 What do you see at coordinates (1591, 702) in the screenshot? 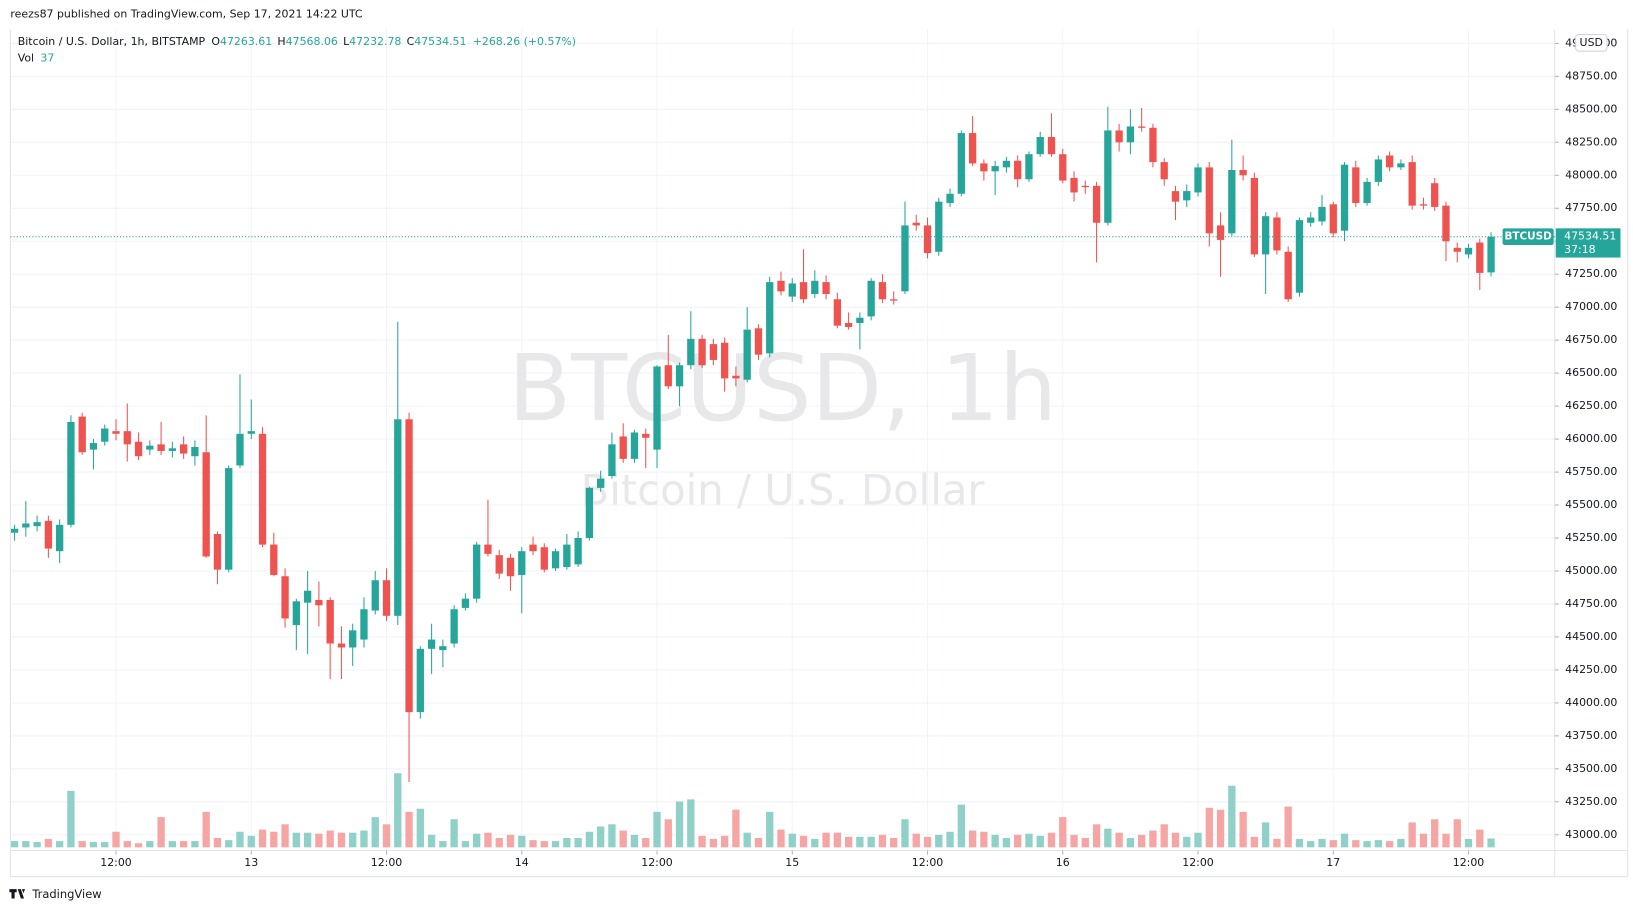
I see `y-tick-label: 44000.00` at bounding box center [1591, 702].